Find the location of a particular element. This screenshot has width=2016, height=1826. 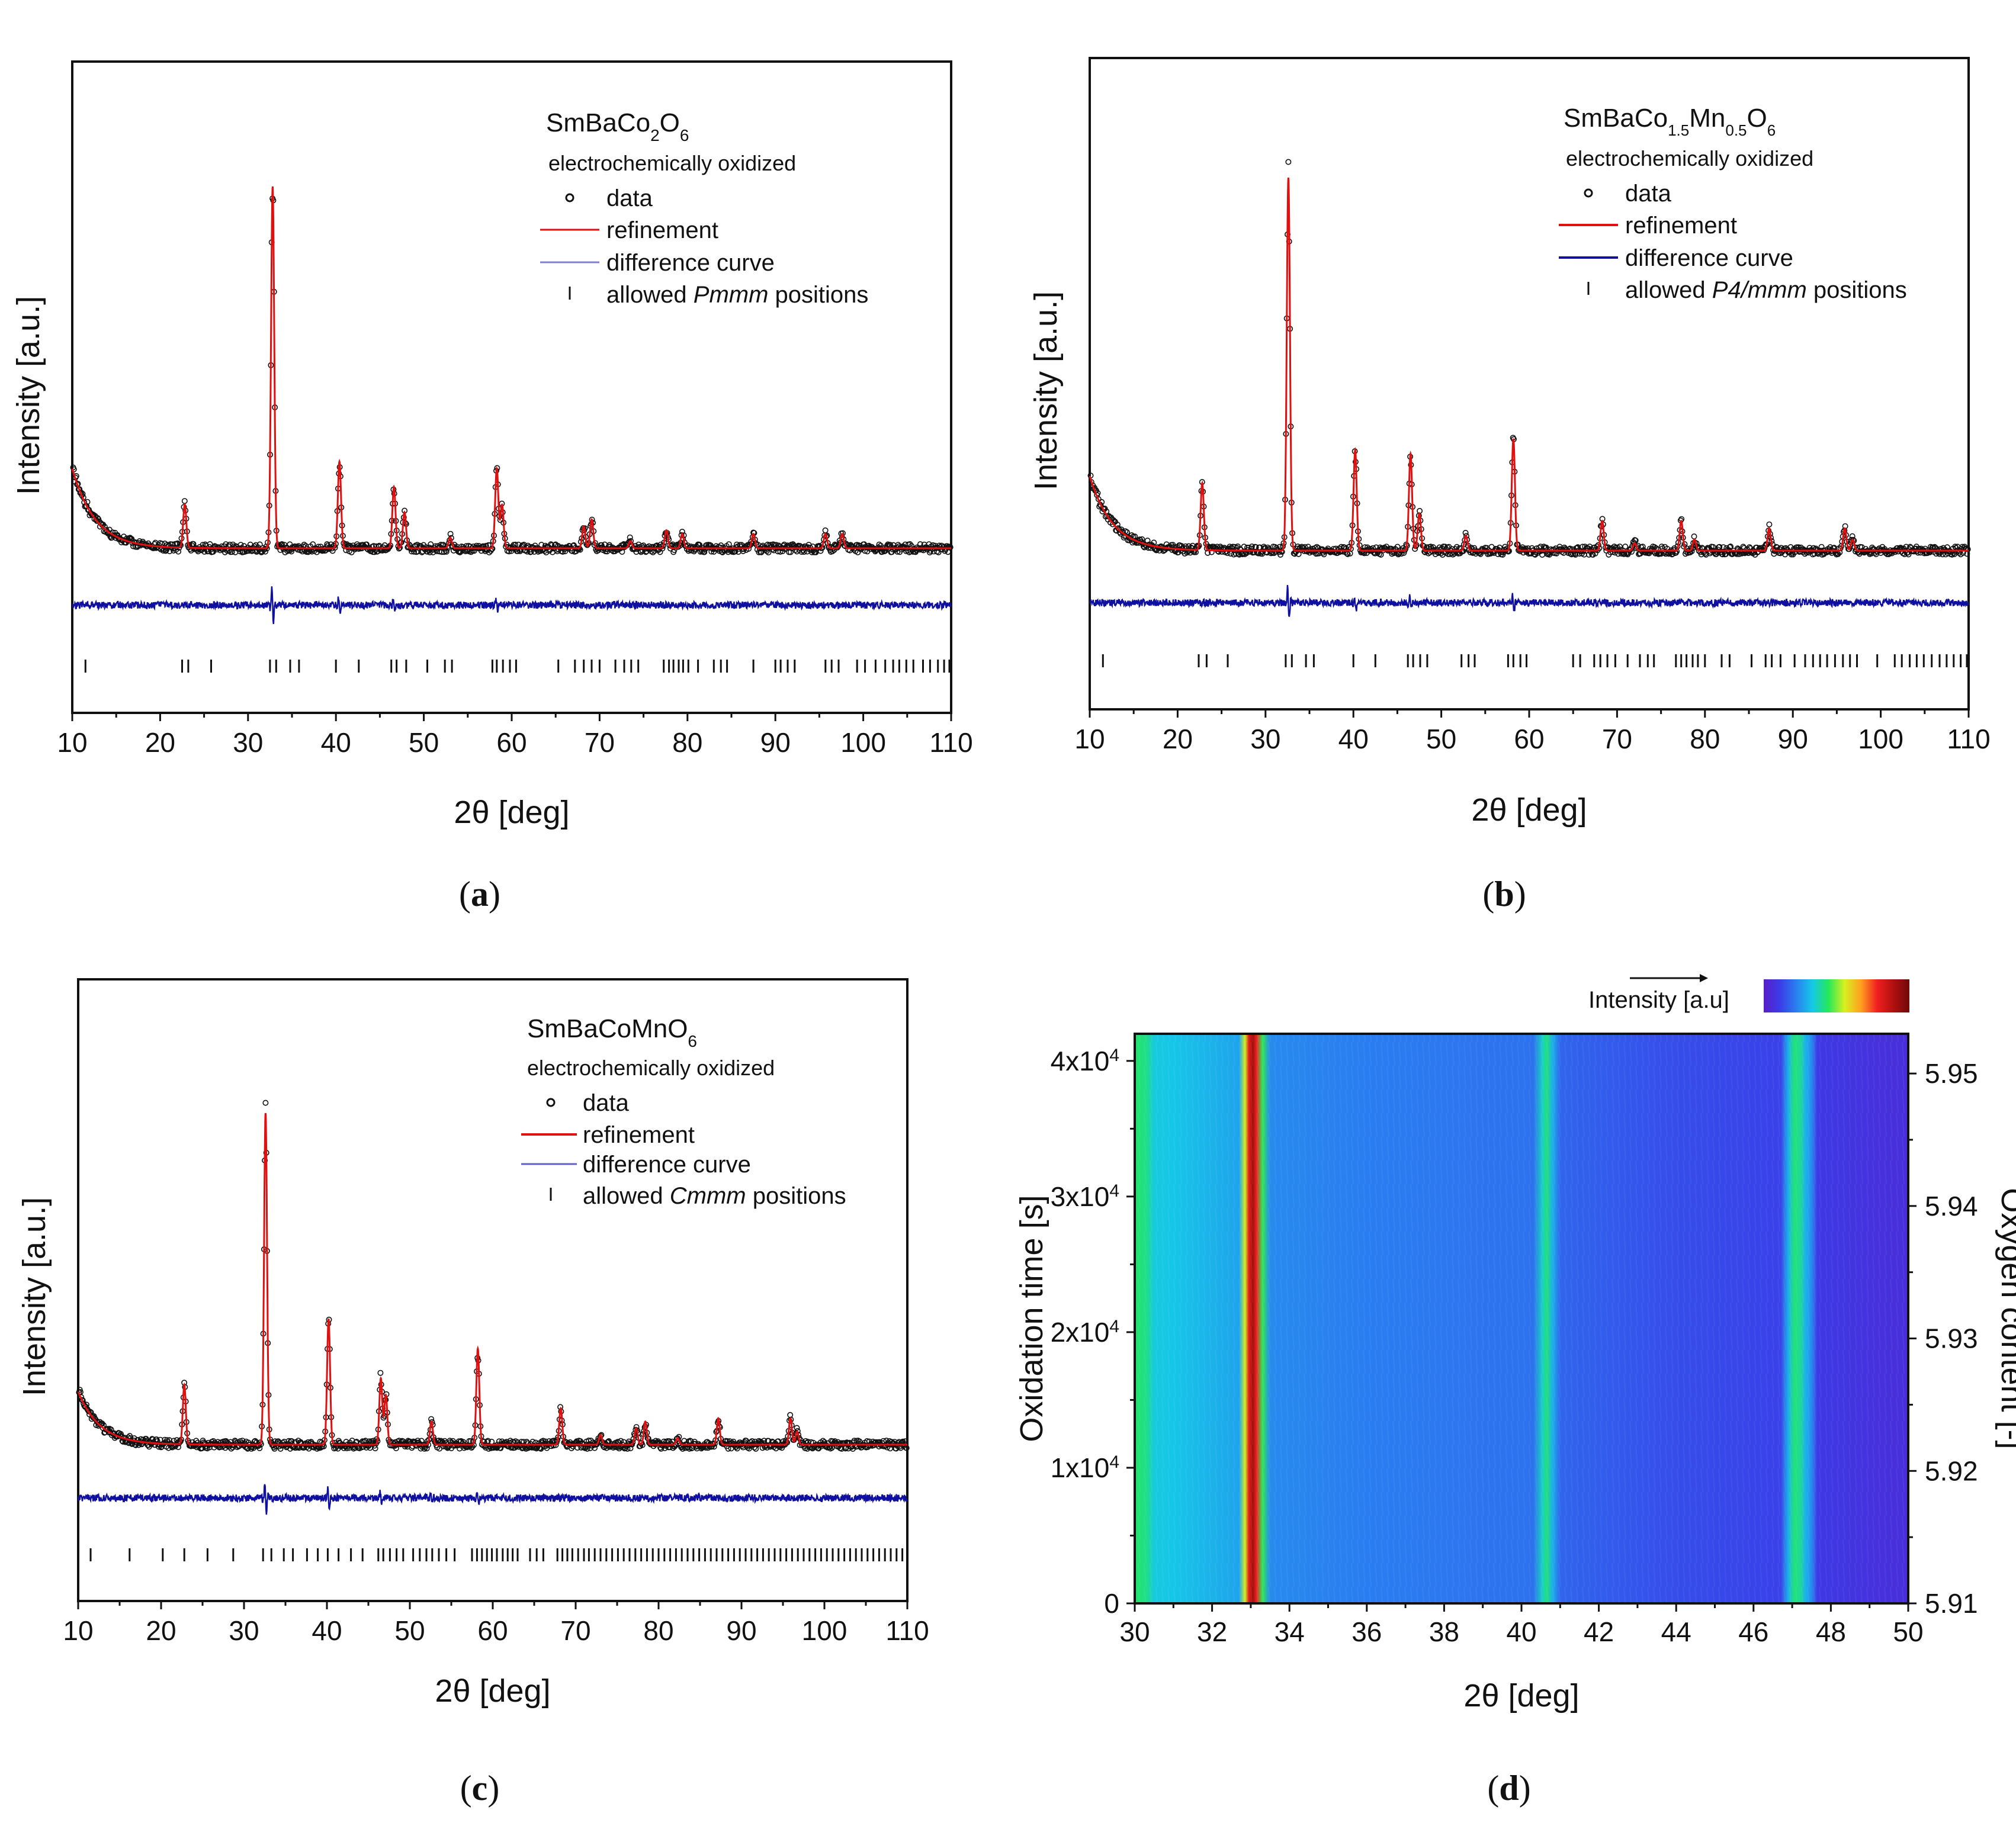

x-tick-label: 70 is located at coordinates (575, 1630).